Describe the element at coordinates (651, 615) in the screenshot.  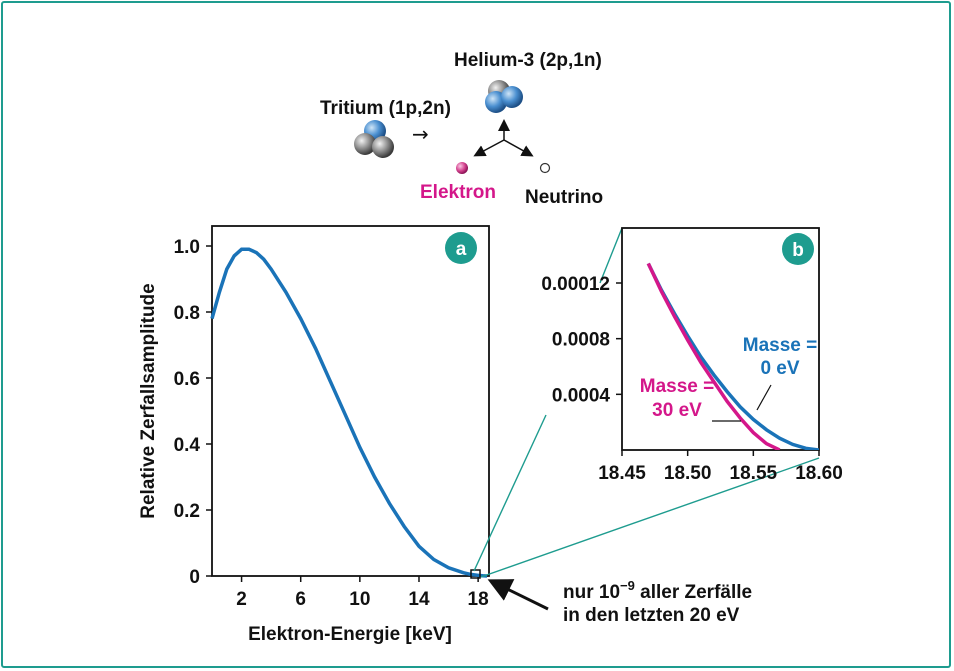
I see `annotation-line2: in den letzten 20 eV` at that location.